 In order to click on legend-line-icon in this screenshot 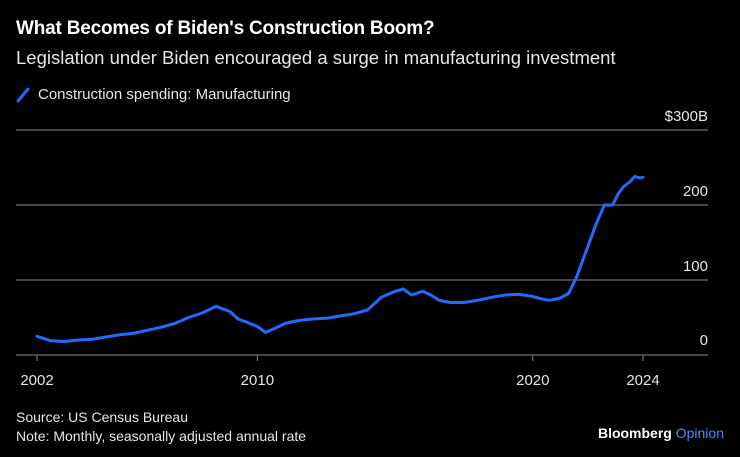, I will do `click(23, 94)`.